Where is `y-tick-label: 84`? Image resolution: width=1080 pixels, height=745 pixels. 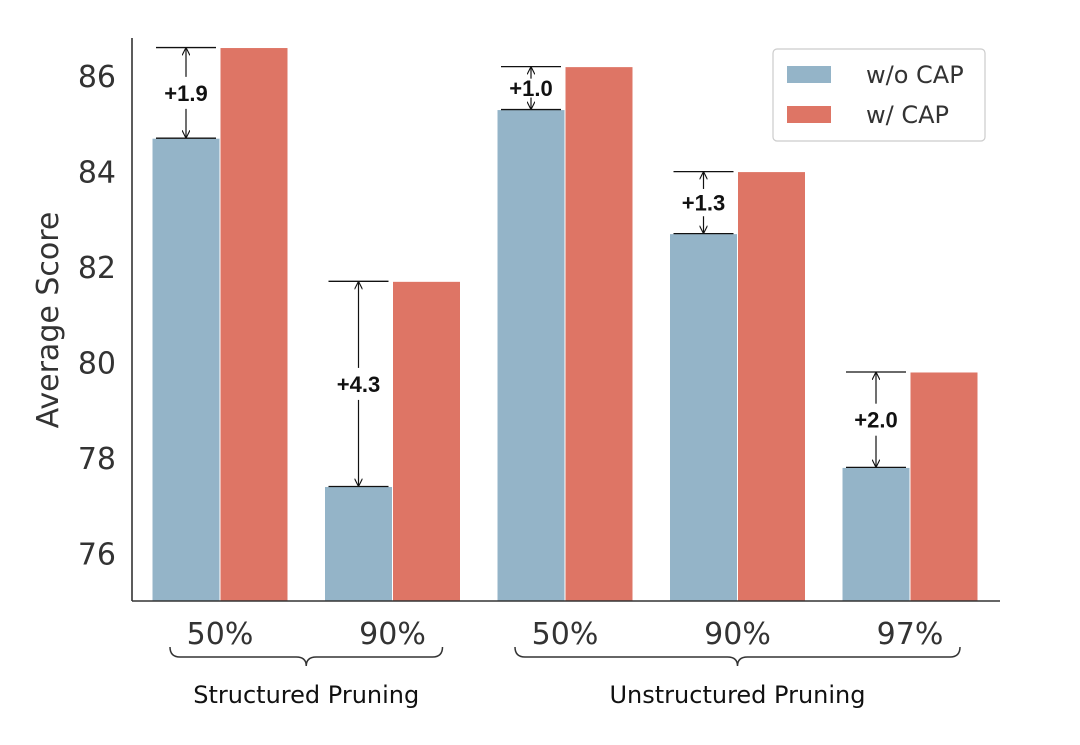
y-tick-label: 84 is located at coordinates (97, 173).